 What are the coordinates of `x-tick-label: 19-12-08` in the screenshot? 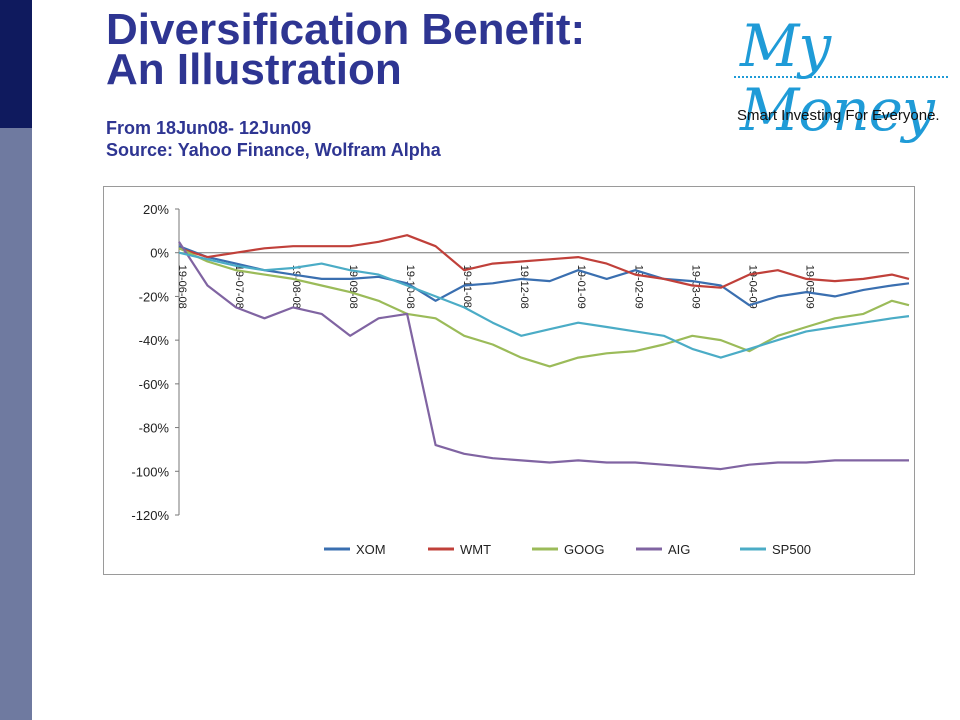 It's located at (524, 287).